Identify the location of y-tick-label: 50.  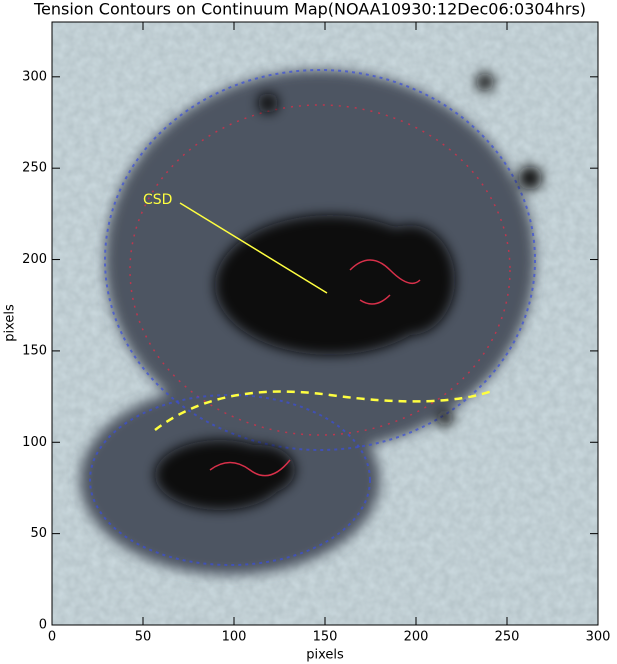
(38, 533).